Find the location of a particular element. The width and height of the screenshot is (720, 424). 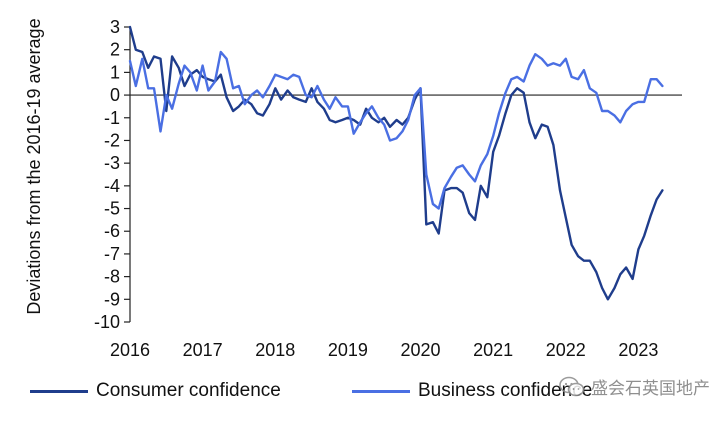

x-tick-label: 2023 is located at coordinates (638, 350).